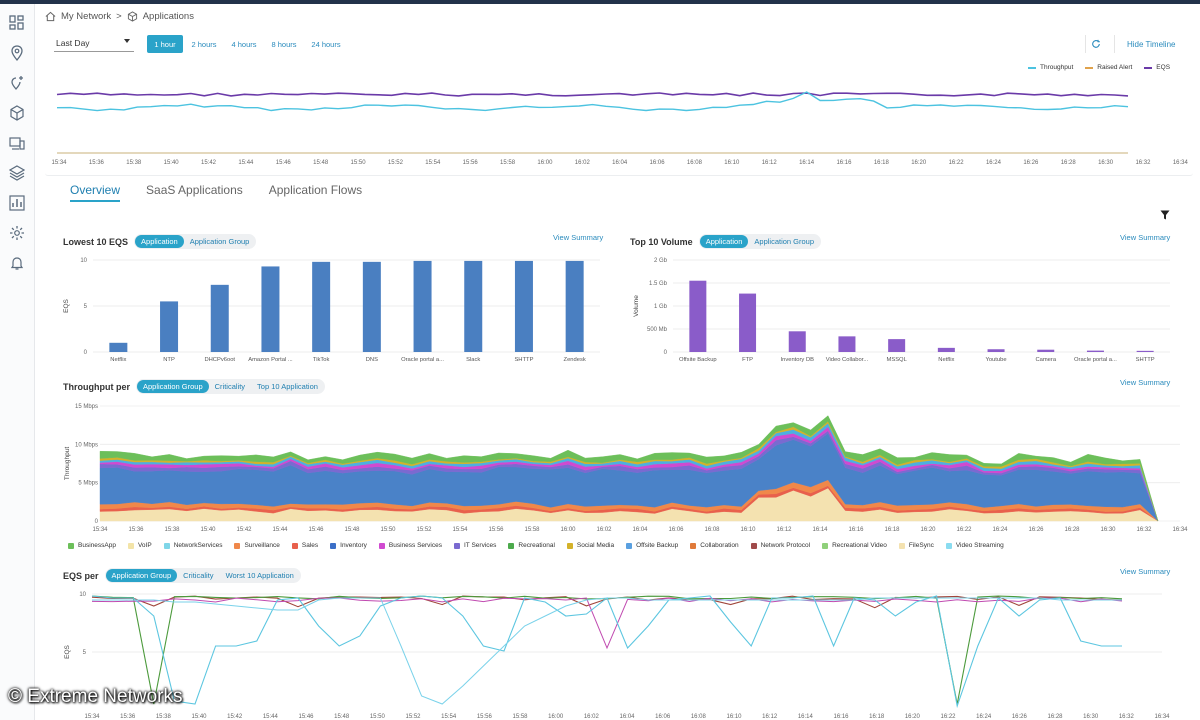 This screenshot has height=720, width=1200. What do you see at coordinates (916, 545) in the screenshot?
I see `legend-item: FileSync` at bounding box center [916, 545].